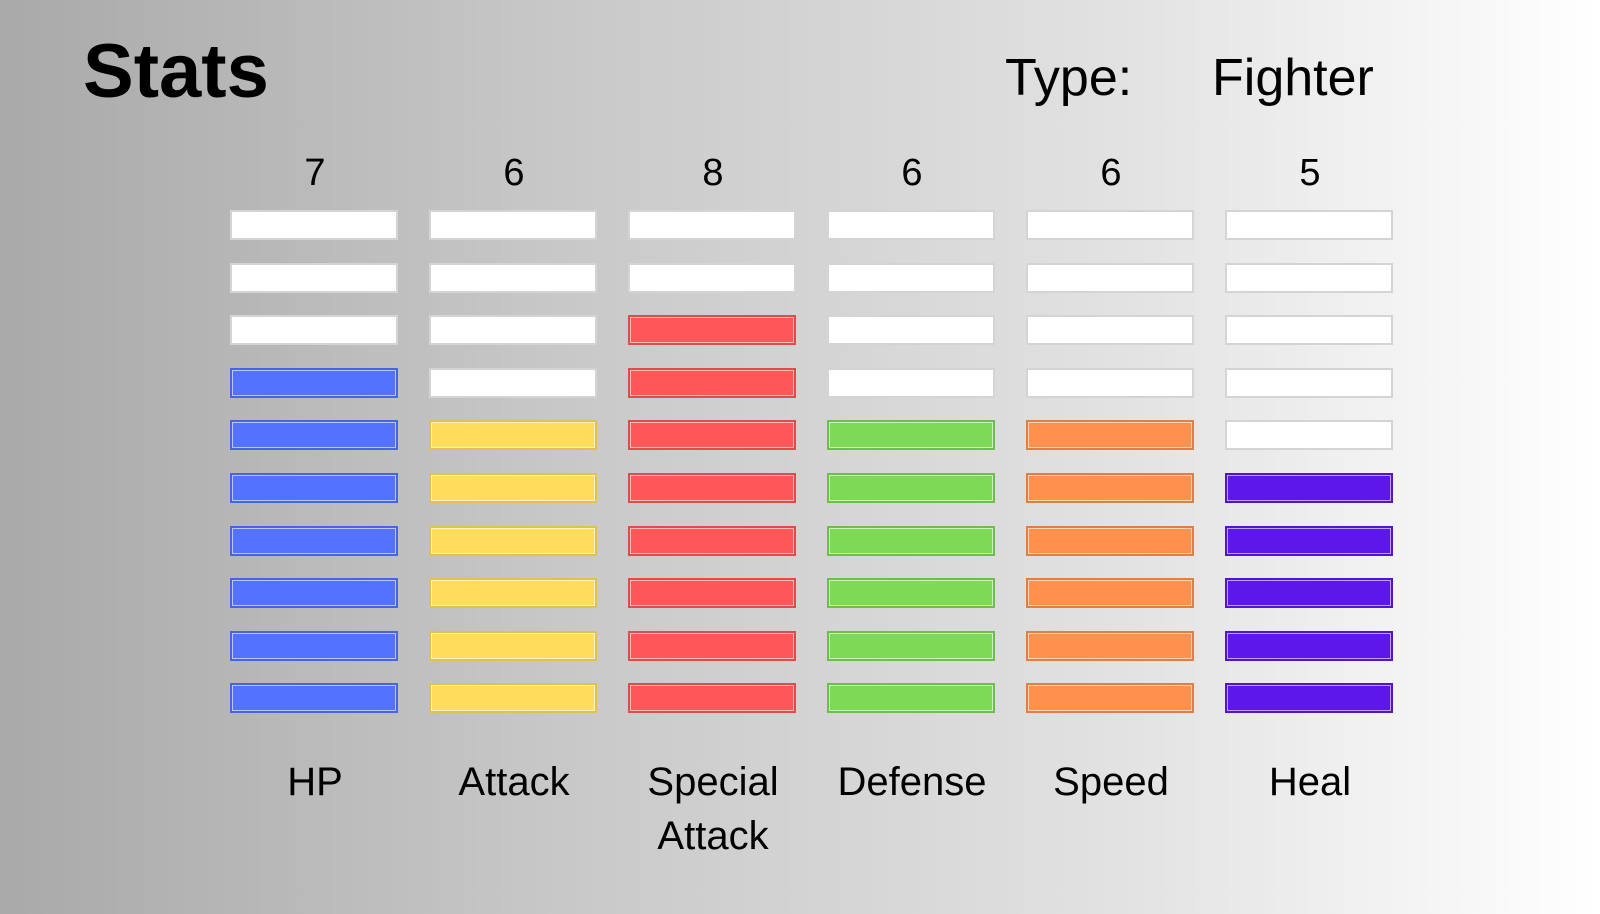  I want to click on stat-label-special-attack: Special Attack, so click(713, 809).